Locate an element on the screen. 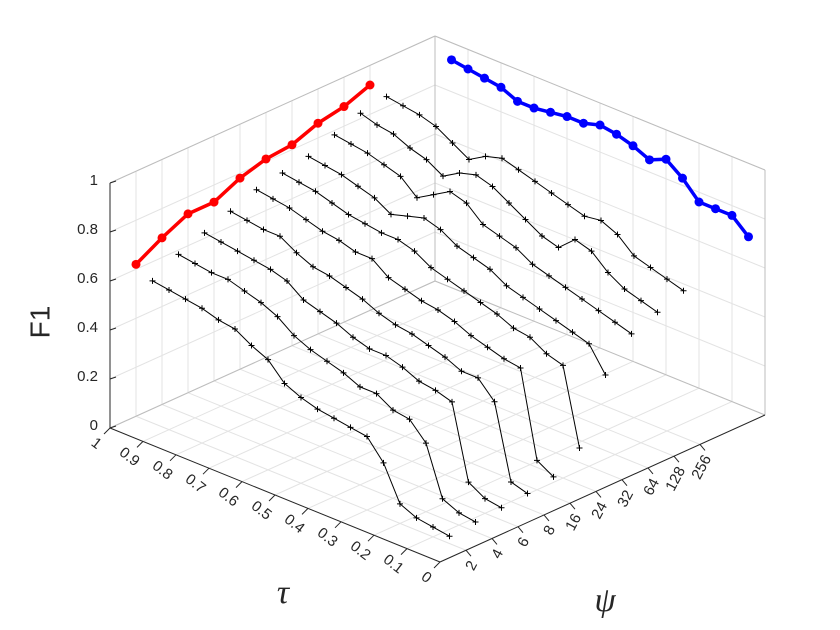 The width and height of the screenshot is (840, 630). y-tick-label: 4 is located at coordinates (497, 553).